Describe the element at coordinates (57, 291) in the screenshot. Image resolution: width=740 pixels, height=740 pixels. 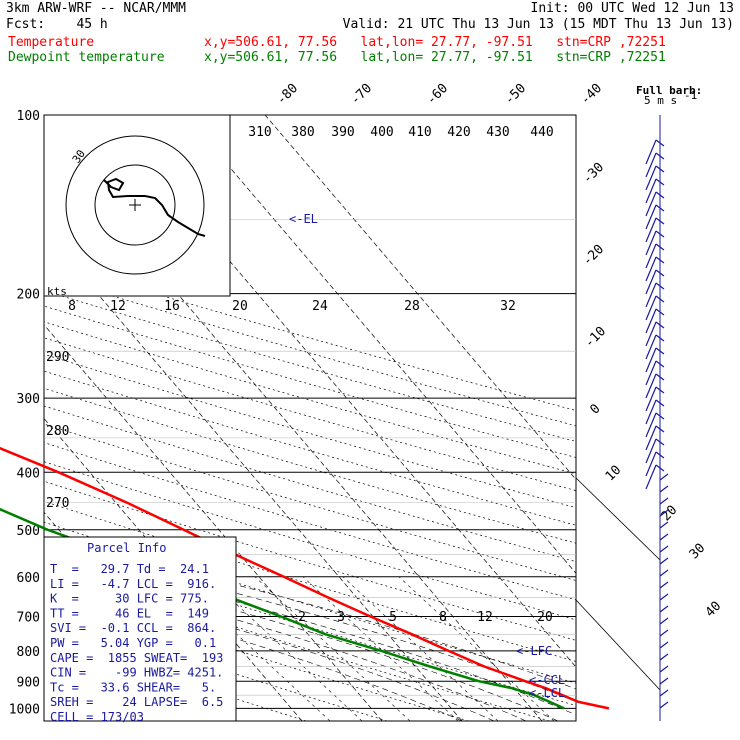
I see `hodograph-kts-label: kts` at that location.